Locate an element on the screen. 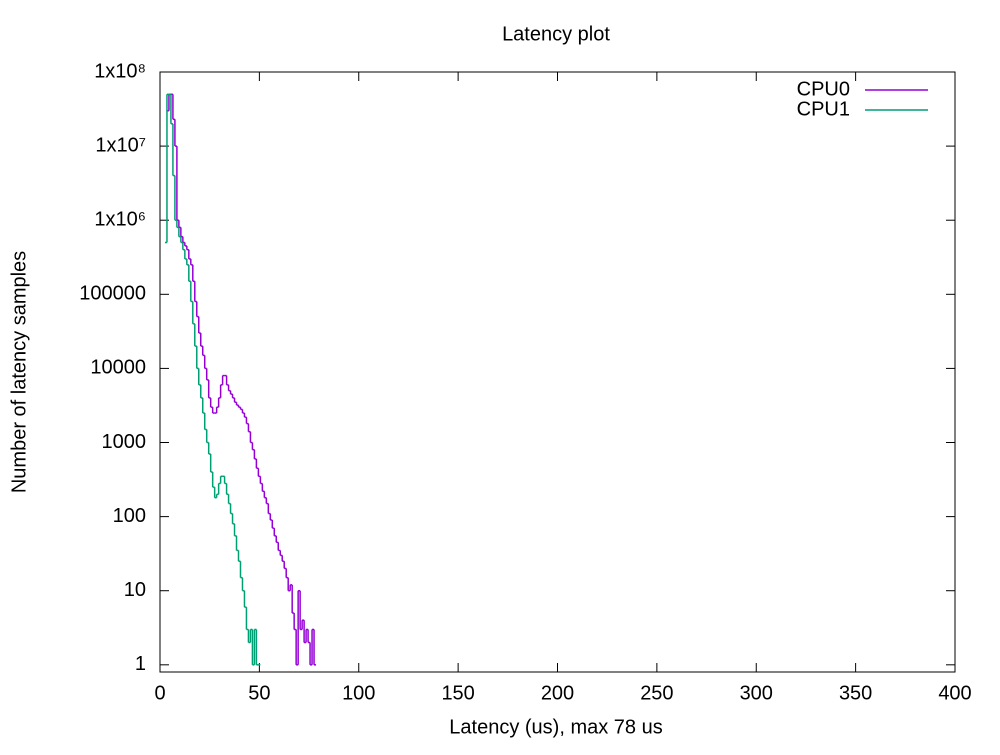  x-tick-label: 400 is located at coordinates (954, 693).